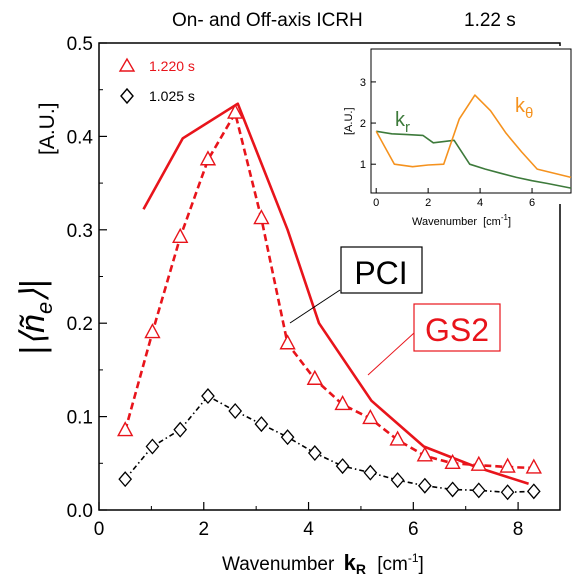  Describe the element at coordinates (474, 159) in the screenshot. I see `inset-series-kr` at that location.